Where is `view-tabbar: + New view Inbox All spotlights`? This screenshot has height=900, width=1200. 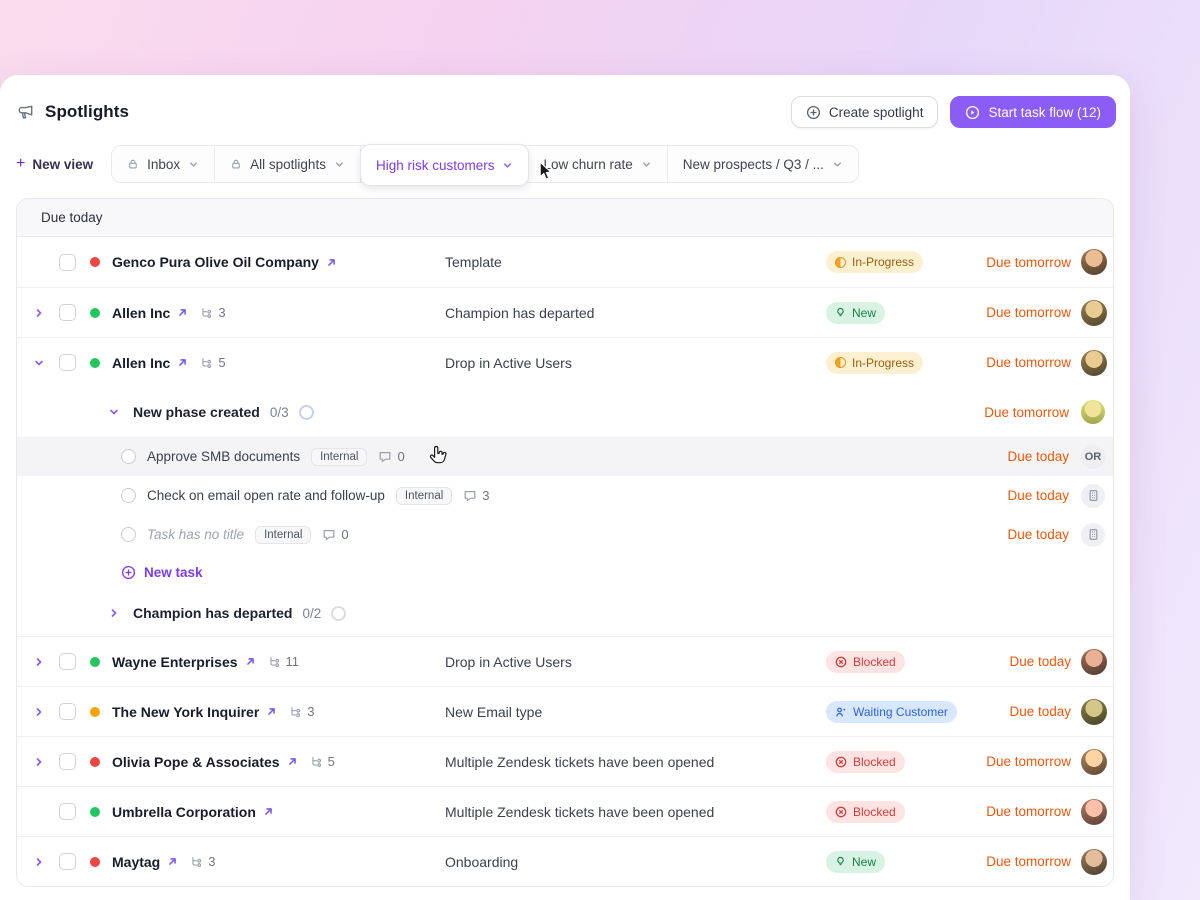
view-tabbar: + New view Inbox All spotlights is located at coordinates (565, 165).